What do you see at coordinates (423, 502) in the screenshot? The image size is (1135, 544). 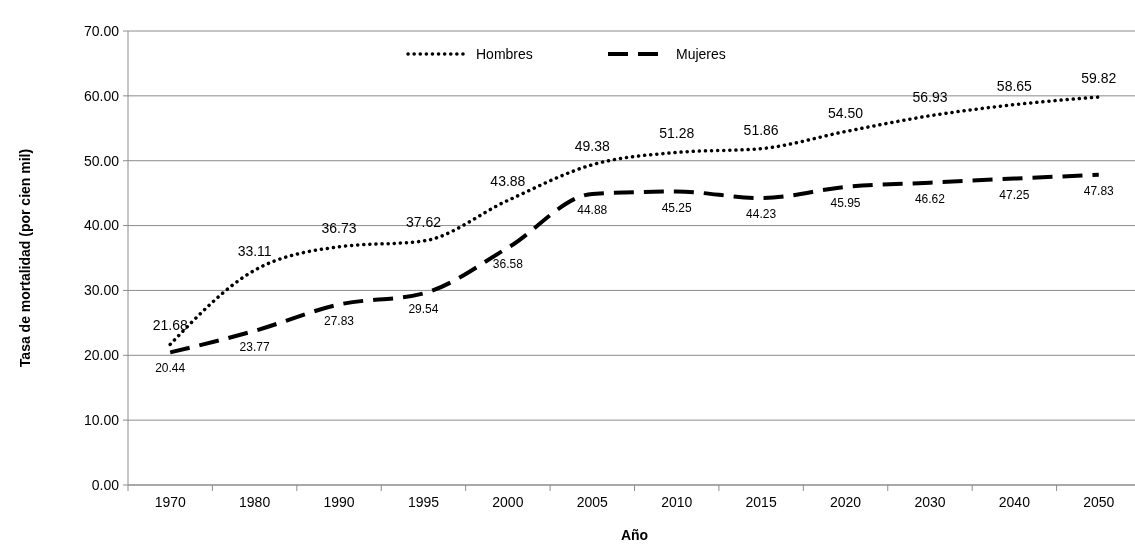 I see `x-tick-label: 1995` at bounding box center [423, 502].